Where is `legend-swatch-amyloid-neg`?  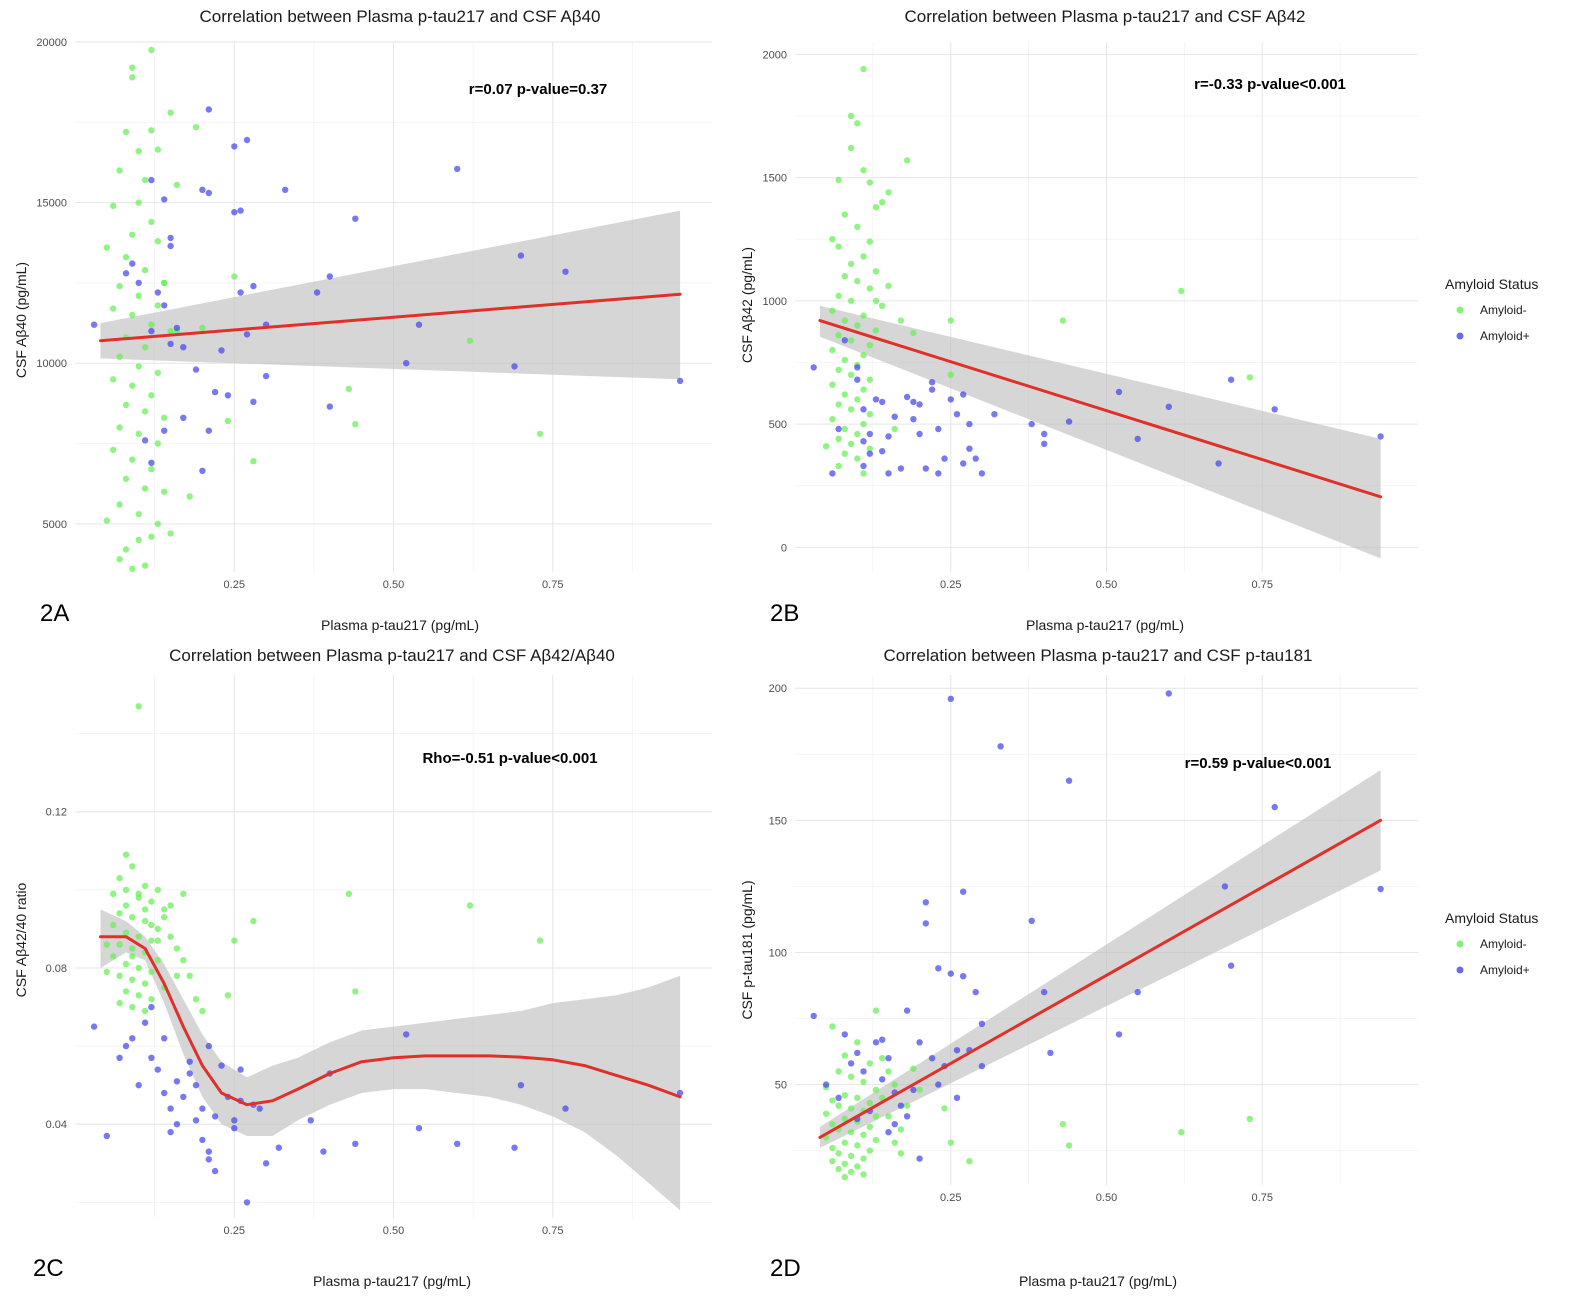 legend-swatch-amyloid-neg is located at coordinates (1460, 944).